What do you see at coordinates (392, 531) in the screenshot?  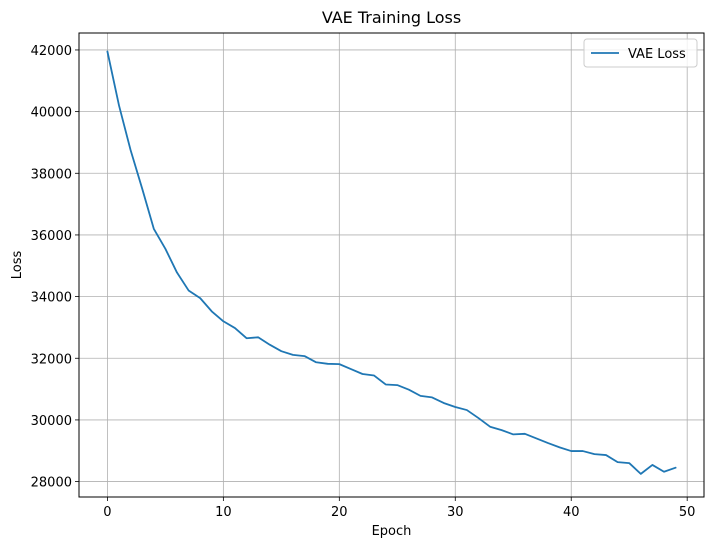 I see `x-axis-title: Epoch` at bounding box center [392, 531].